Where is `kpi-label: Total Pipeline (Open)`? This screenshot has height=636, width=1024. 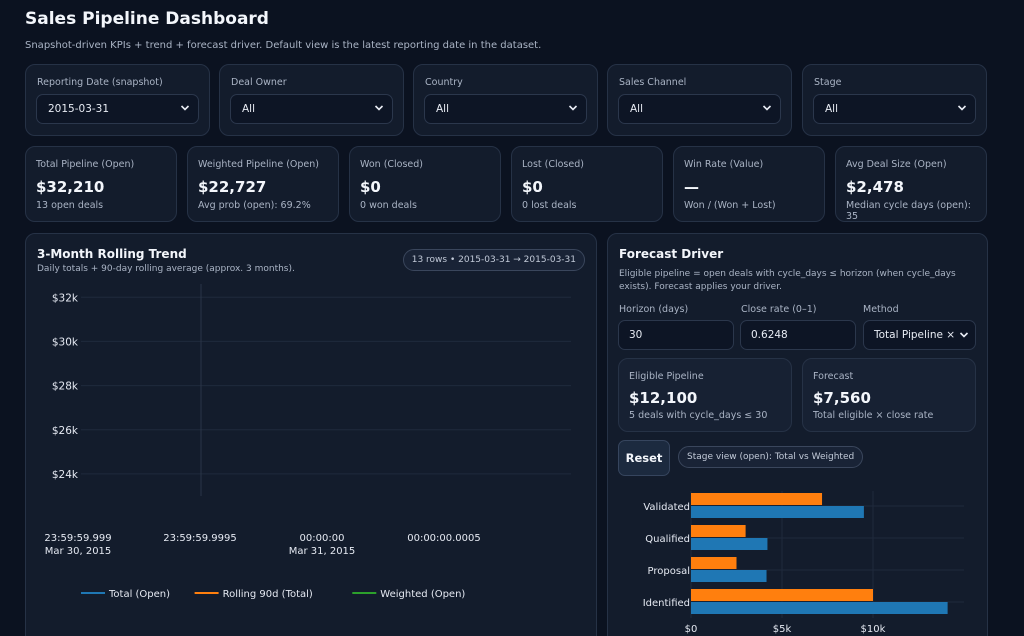
kpi-label: Total Pipeline (Open) is located at coordinates (85, 164).